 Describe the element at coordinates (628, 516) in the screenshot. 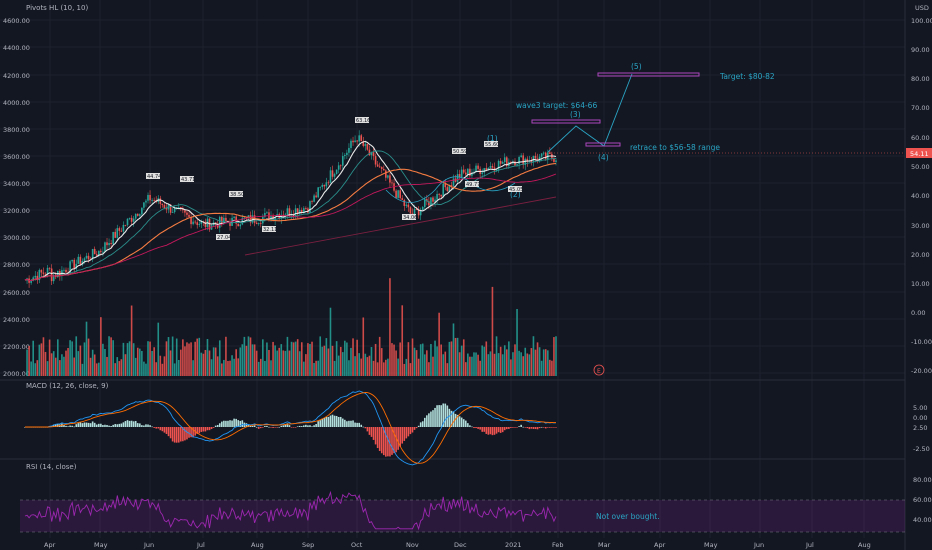

I see `rsi-annotation: Not over bought.` at that location.